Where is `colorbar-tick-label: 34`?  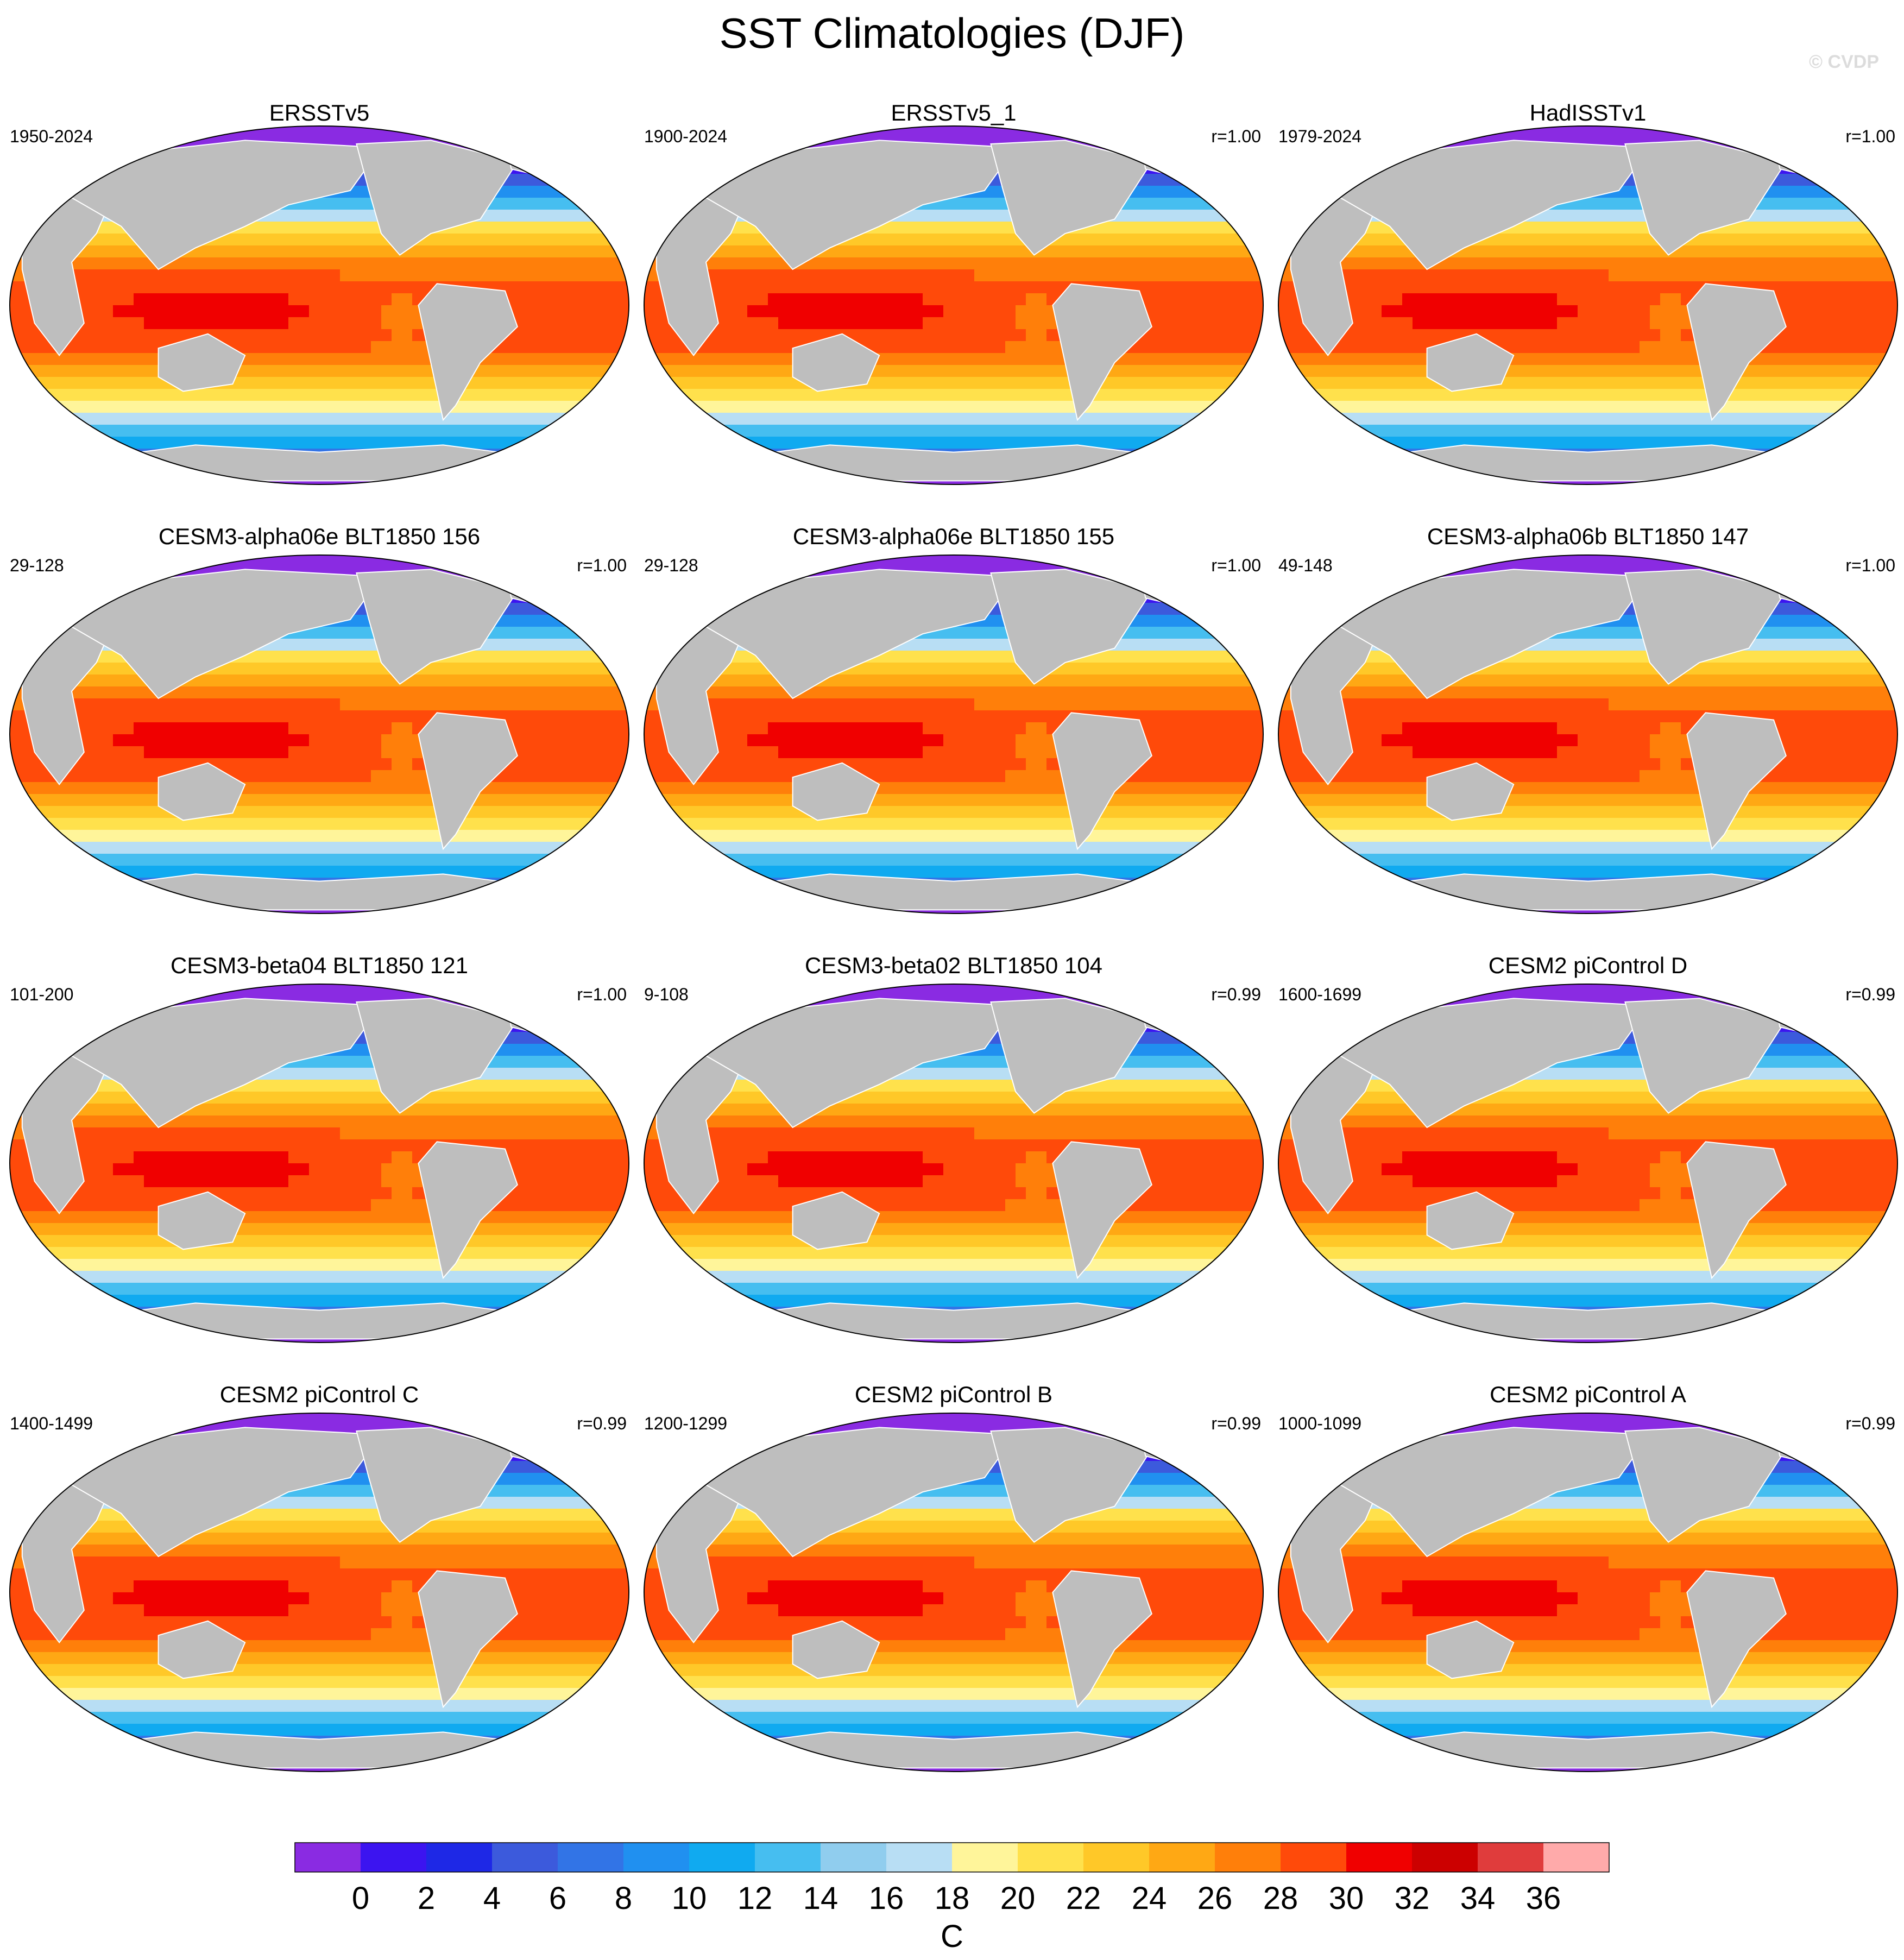 colorbar-tick-label: 34 is located at coordinates (1478, 1898).